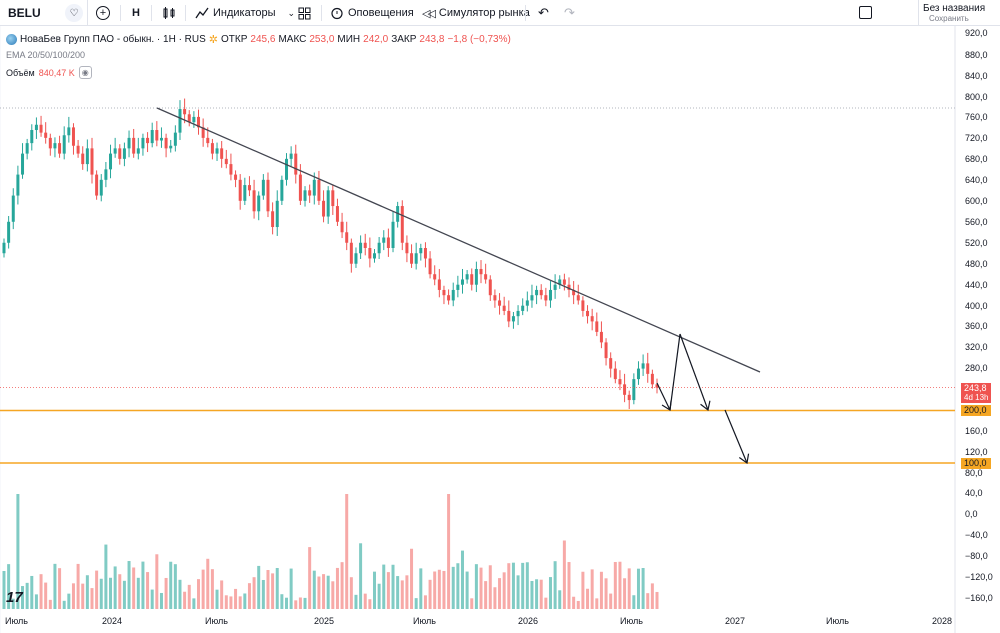 This screenshot has height=633, width=1000. I want to click on ema-indicator-label: EMA 20/50/100/200, so click(46, 55).